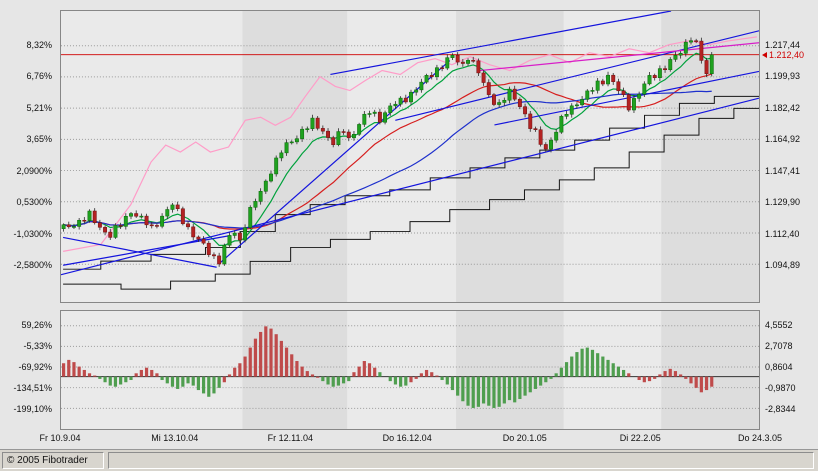  I want to click on indicator-percent-label: -69,92%, so click(35, 366).